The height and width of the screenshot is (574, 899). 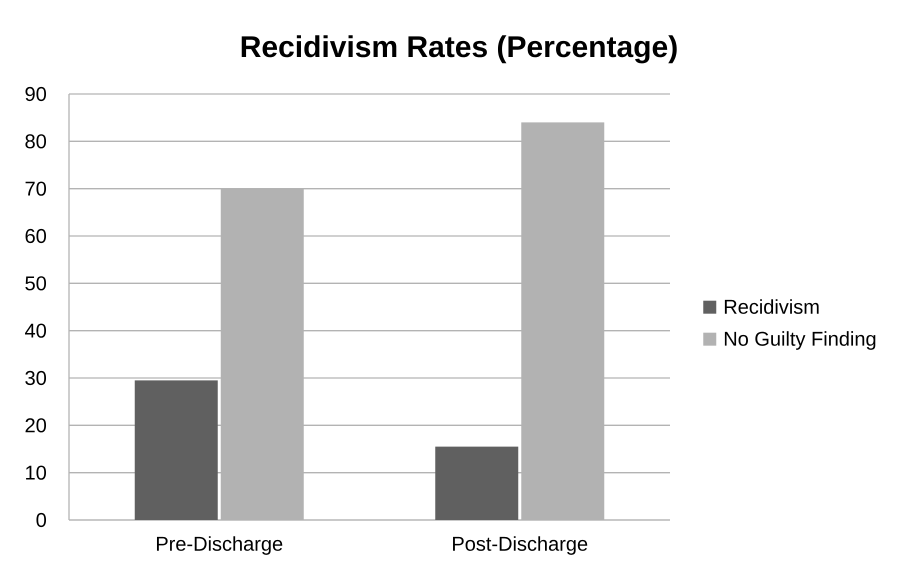 I want to click on chart-title: Recidivism Rates (Percentage), so click(x=459, y=49).